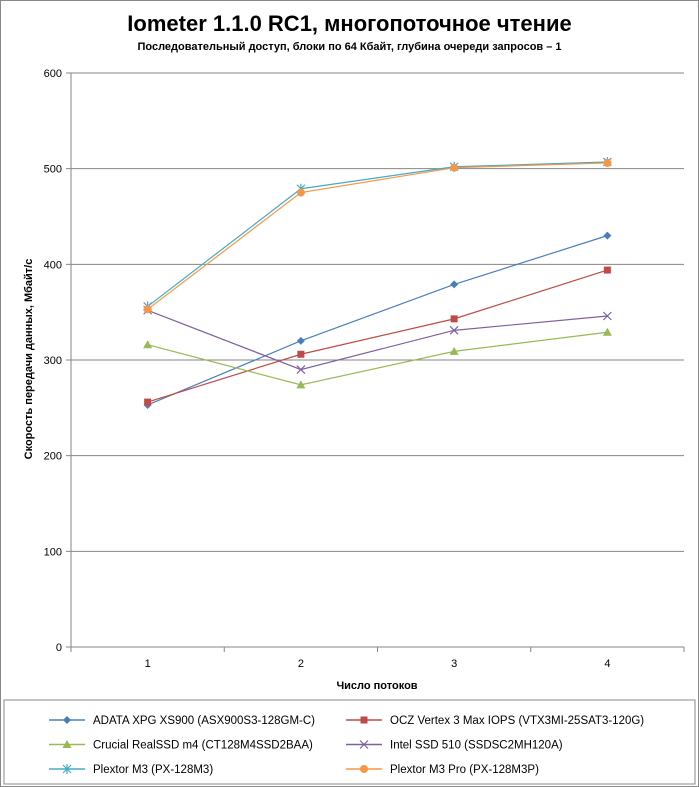  I want to click on legend-item: Crucial RealSSD m4 (CT128M4SSD2BAA), so click(181, 746).